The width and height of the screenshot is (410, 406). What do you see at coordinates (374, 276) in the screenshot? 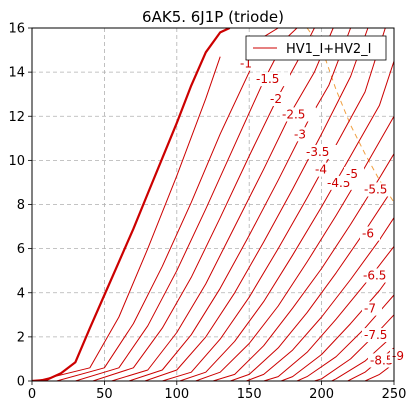
I see `curve-label: -6.5` at bounding box center [374, 276].